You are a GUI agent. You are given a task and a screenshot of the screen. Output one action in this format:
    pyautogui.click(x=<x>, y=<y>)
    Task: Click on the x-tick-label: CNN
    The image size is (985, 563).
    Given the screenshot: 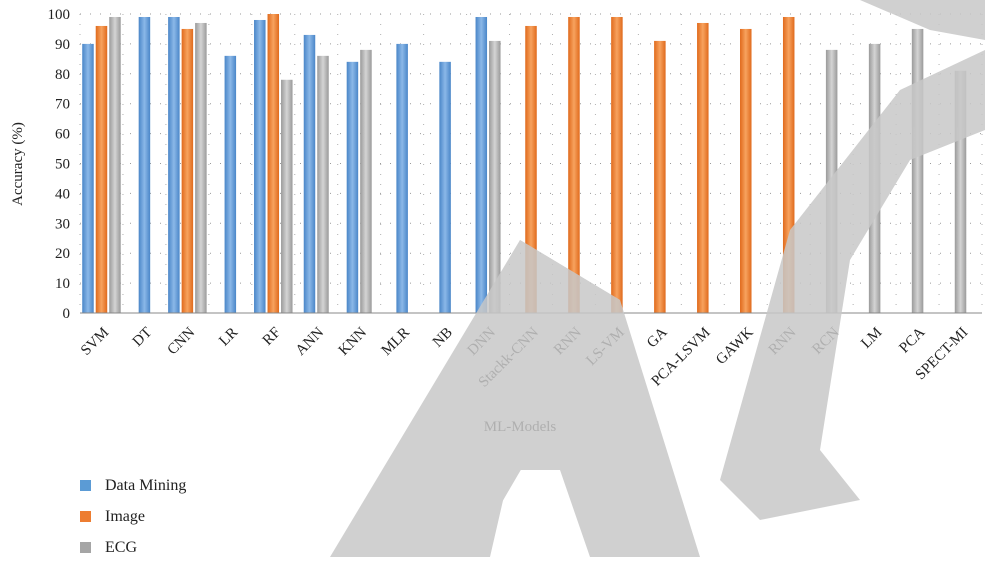 What is the action you would take?
    pyautogui.click(x=182, y=341)
    